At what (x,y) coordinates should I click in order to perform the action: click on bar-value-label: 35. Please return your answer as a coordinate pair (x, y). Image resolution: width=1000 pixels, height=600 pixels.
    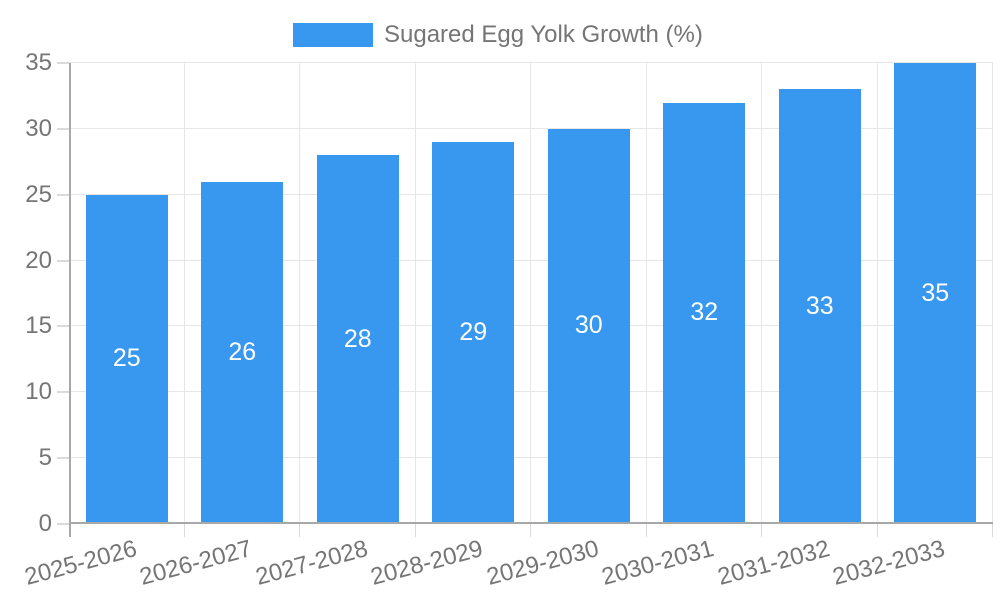
    Looking at the image, I should click on (935, 292).